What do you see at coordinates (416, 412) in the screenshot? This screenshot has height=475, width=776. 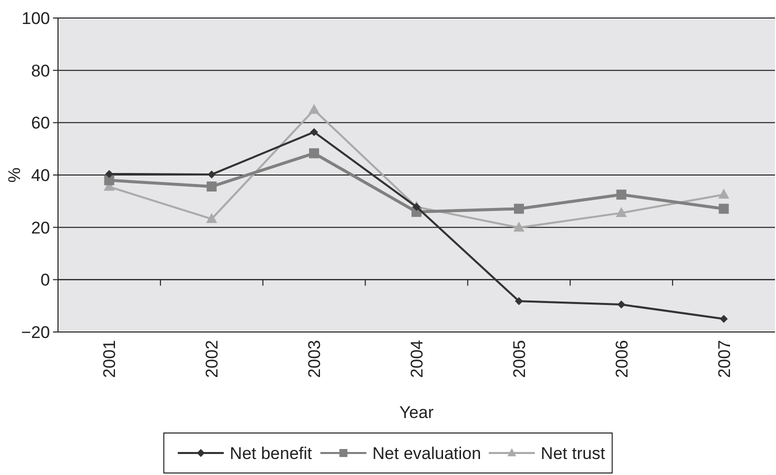 I see `x-axis-title: Year` at bounding box center [416, 412].